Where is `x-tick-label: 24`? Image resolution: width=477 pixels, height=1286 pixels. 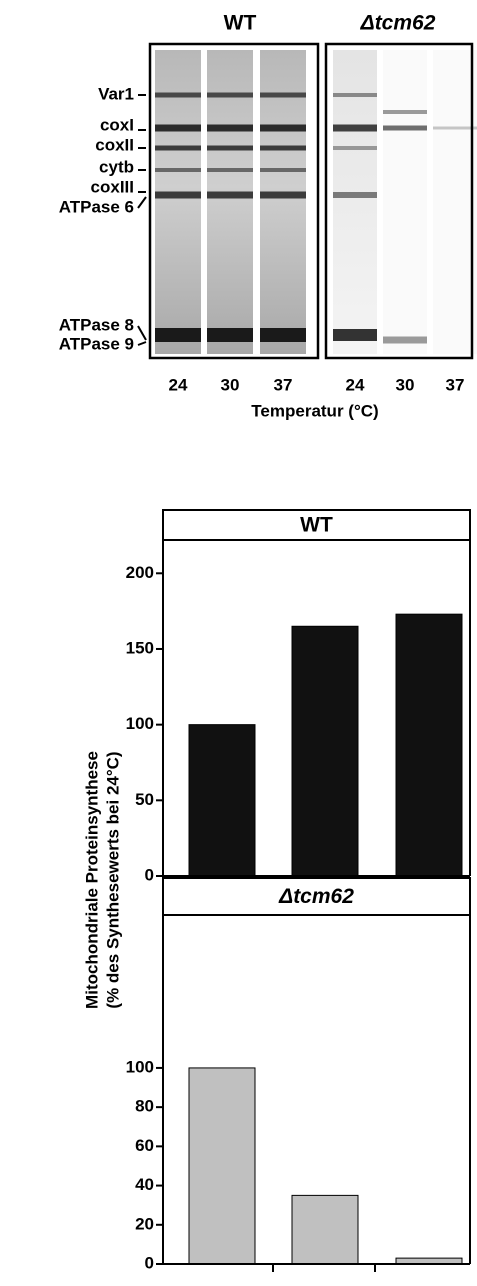
x-tick-label: 24 is located at coordinates (222, 1284).